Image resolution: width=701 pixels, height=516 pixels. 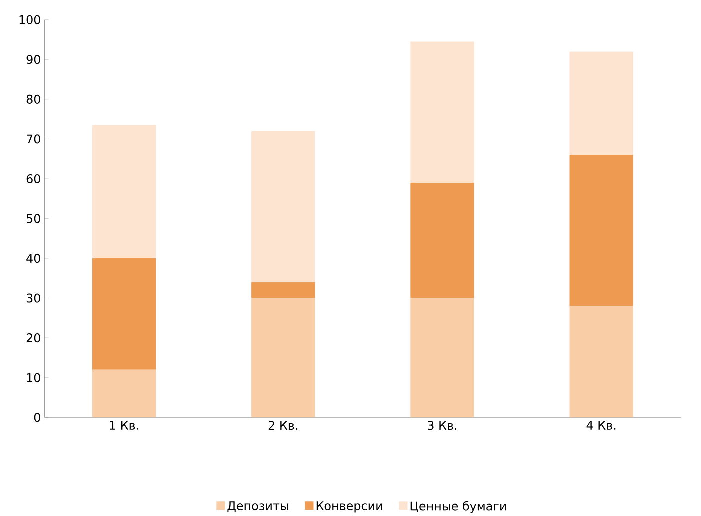 What do you see at coordinates (124, 425) in the screenshot?
I see `x-tick-label: 1 Кв.` at bounding box center [124, 425].